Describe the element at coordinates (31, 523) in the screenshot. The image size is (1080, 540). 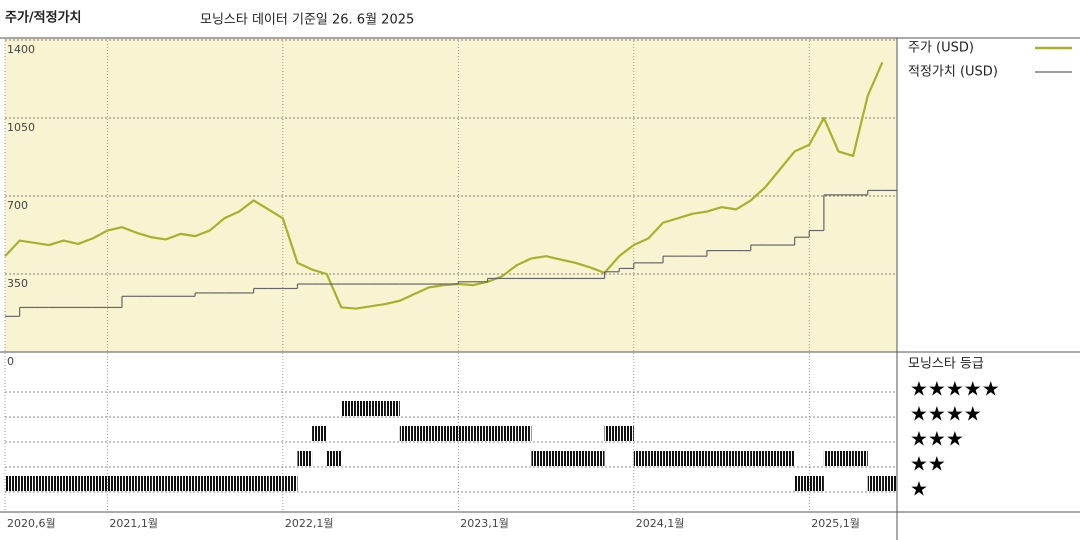
I see `x-tick-label: 2020,6월` at that location.